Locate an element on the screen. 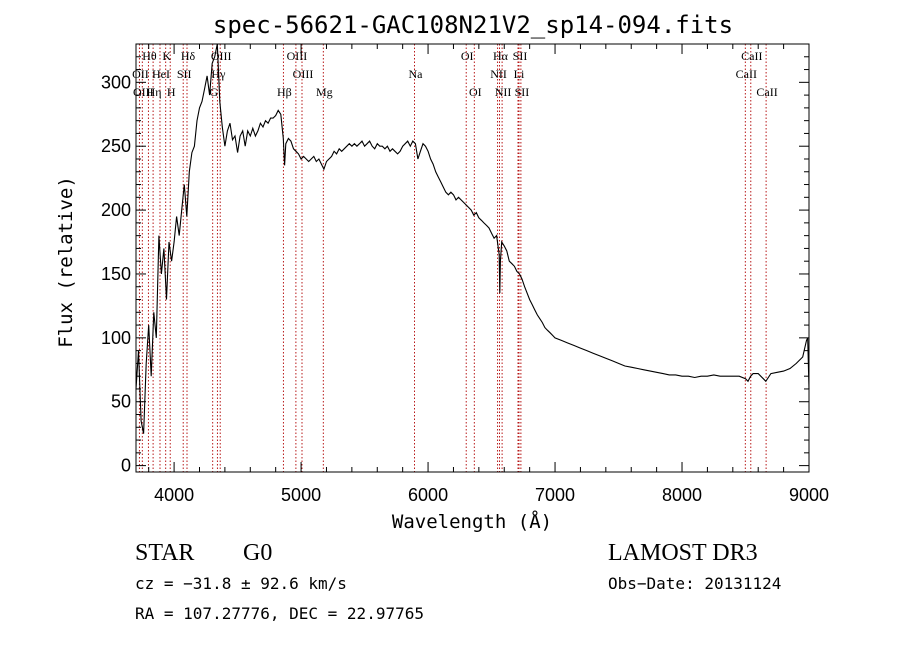 Image resolution: width=900 pixels, height=649 pixels. line-label-23: Li is located at coordinates (519, 74).